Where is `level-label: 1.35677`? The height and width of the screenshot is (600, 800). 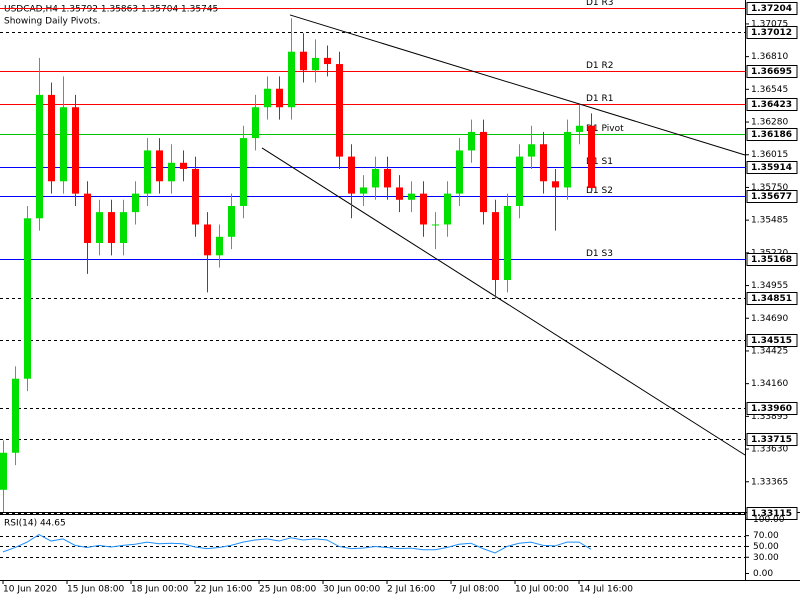 level-label: 1.35677 is located at coordinates (771, 197).